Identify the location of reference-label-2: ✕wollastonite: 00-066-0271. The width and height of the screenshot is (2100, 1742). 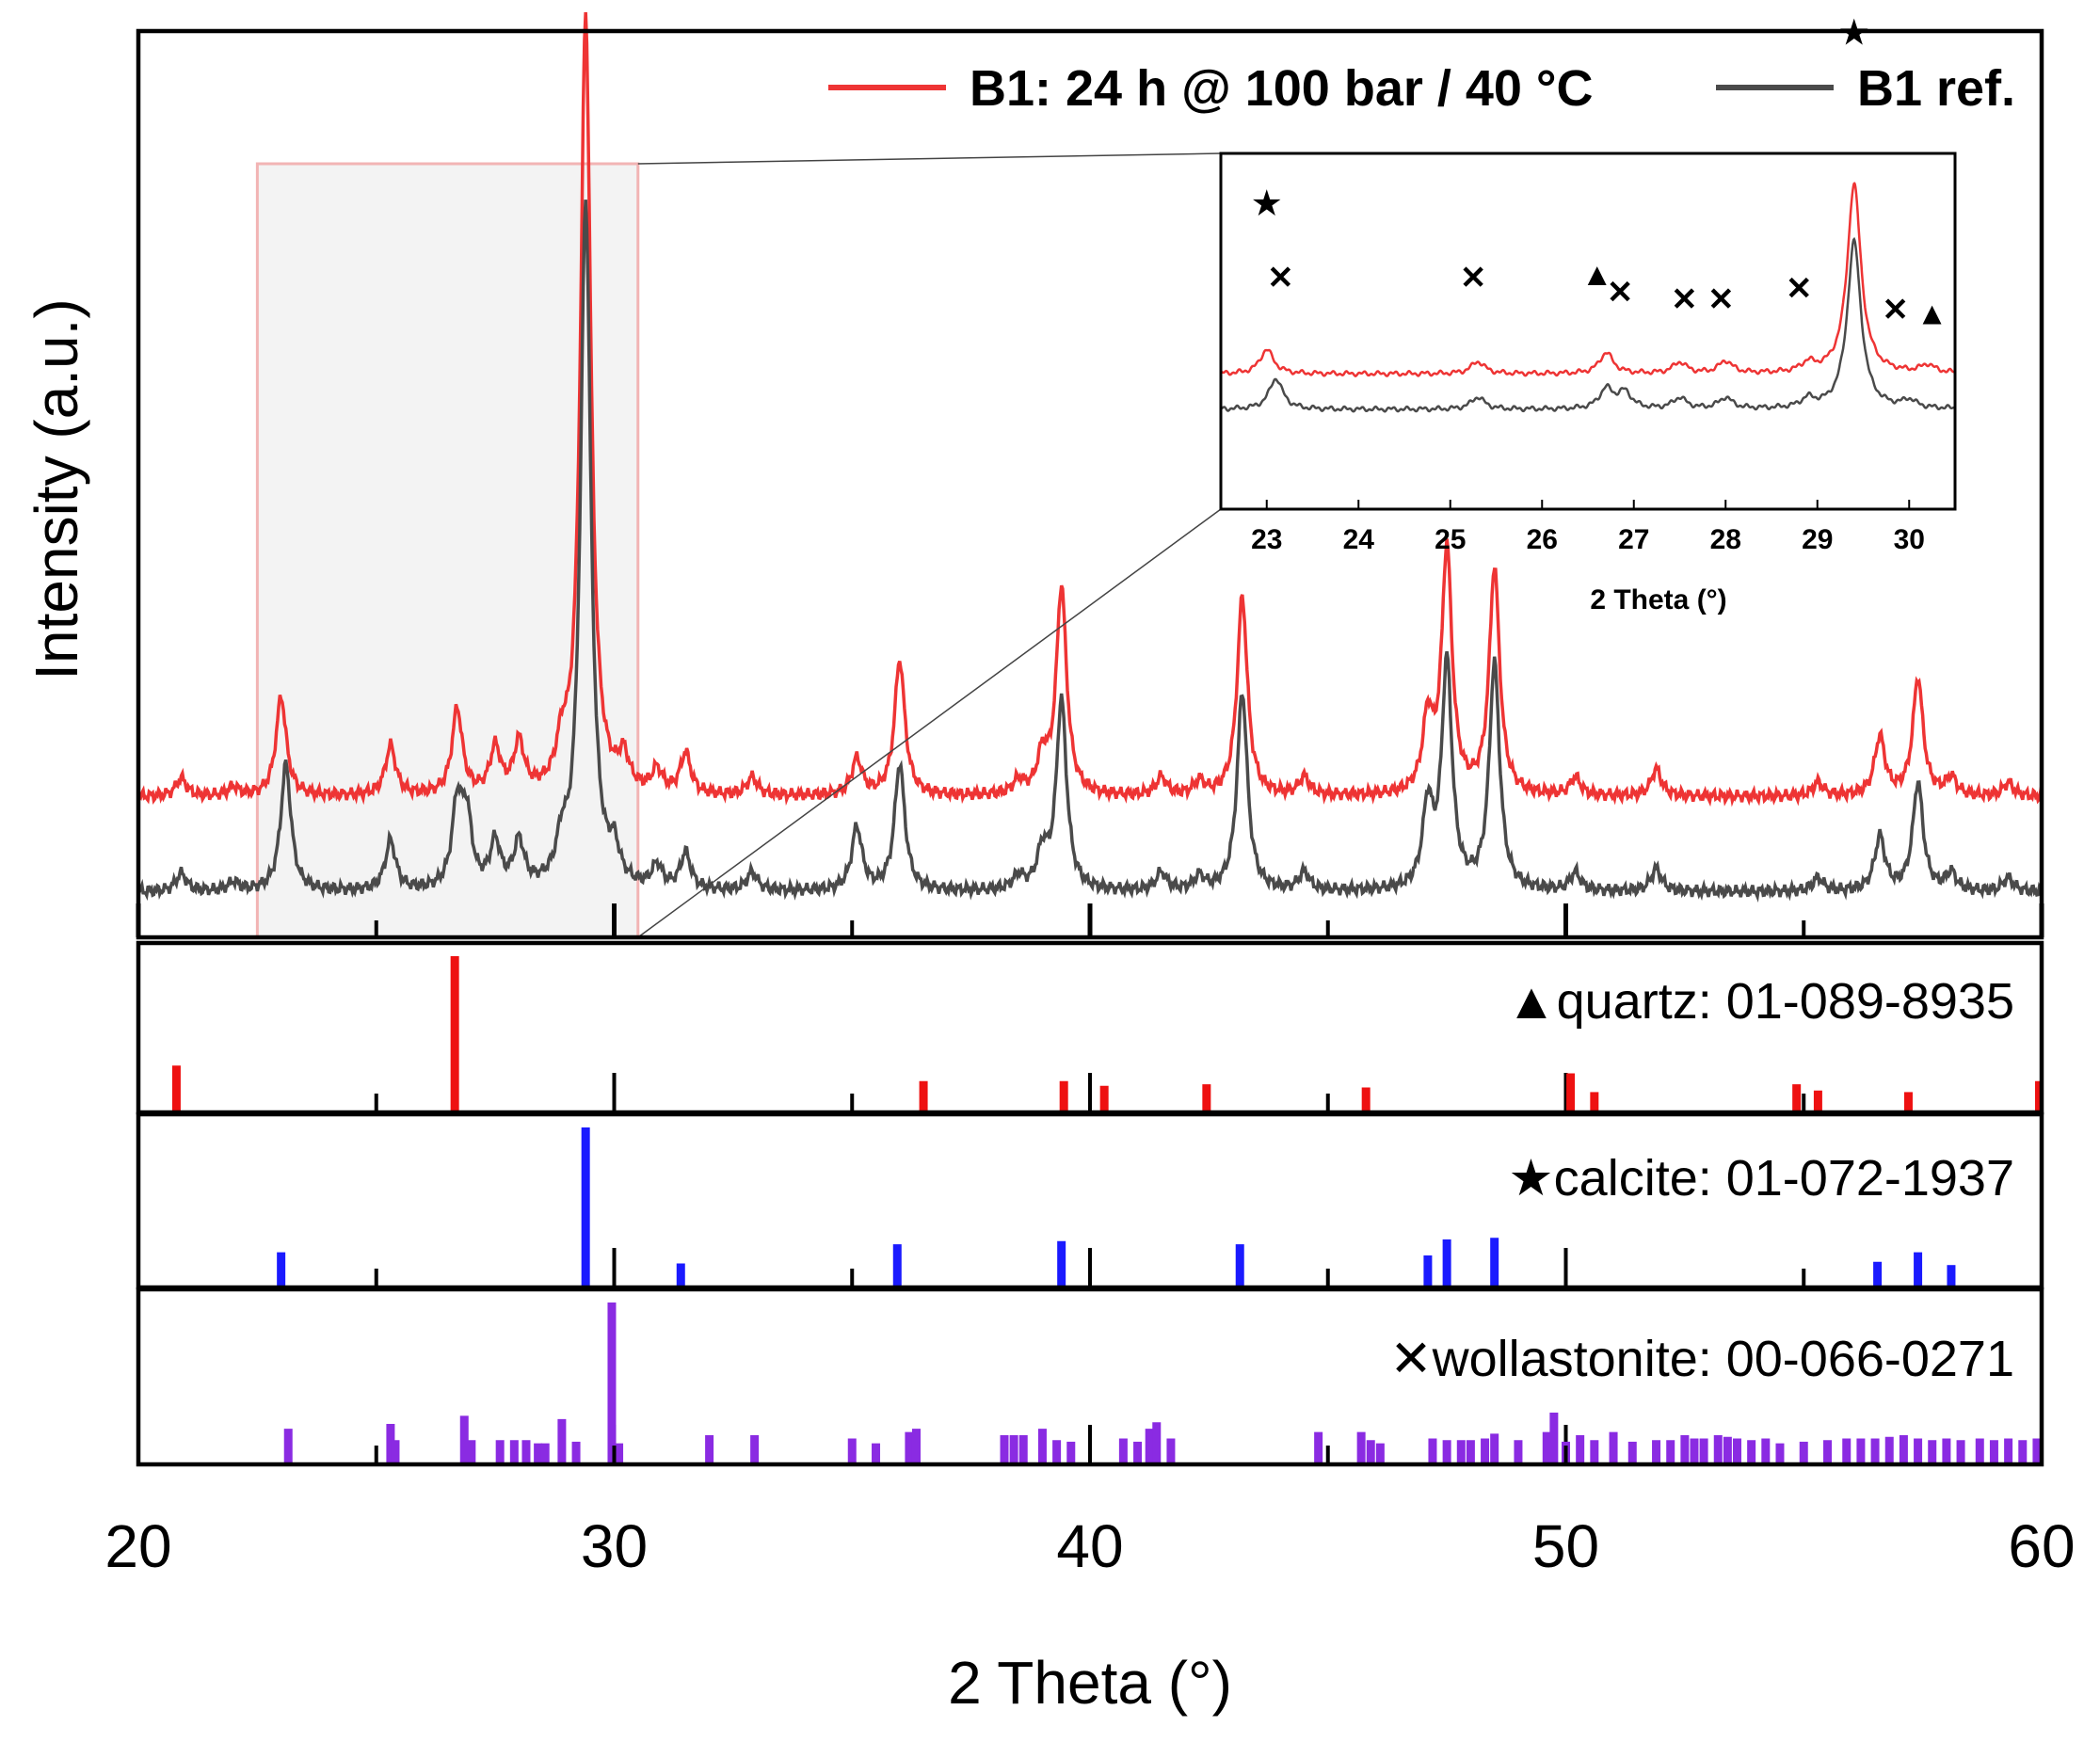
(1701, 1359).